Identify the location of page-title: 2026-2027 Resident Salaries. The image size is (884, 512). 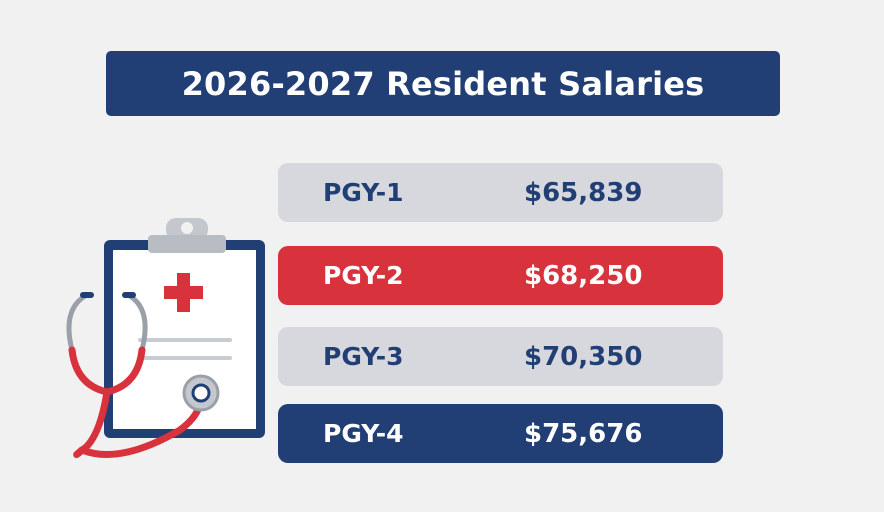
(443, 83).